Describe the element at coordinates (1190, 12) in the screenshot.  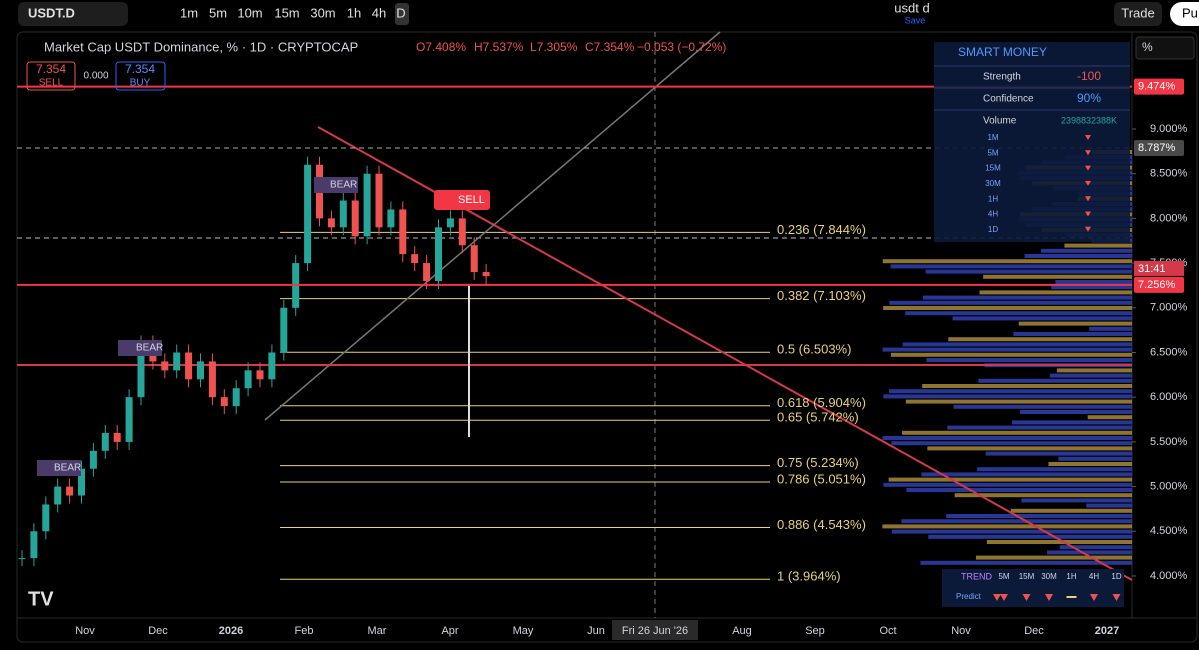
I see `publish-button: Pu` at that location.